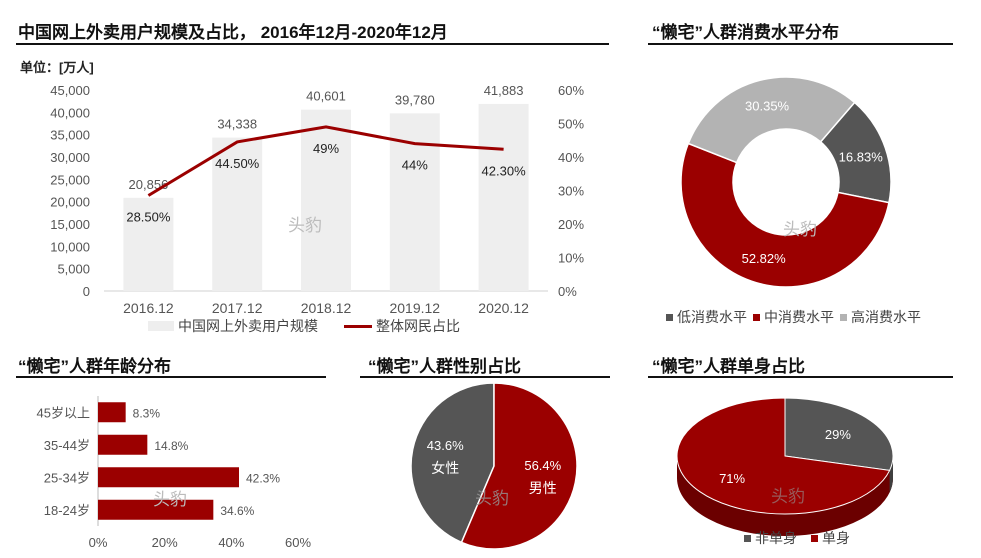 The width and height of the screenshot is (981, 558). What do you see at coordinates (504, 90) in the screenshot?
I see `bar-value-label: 41,883` at bounding box center [504, 90].